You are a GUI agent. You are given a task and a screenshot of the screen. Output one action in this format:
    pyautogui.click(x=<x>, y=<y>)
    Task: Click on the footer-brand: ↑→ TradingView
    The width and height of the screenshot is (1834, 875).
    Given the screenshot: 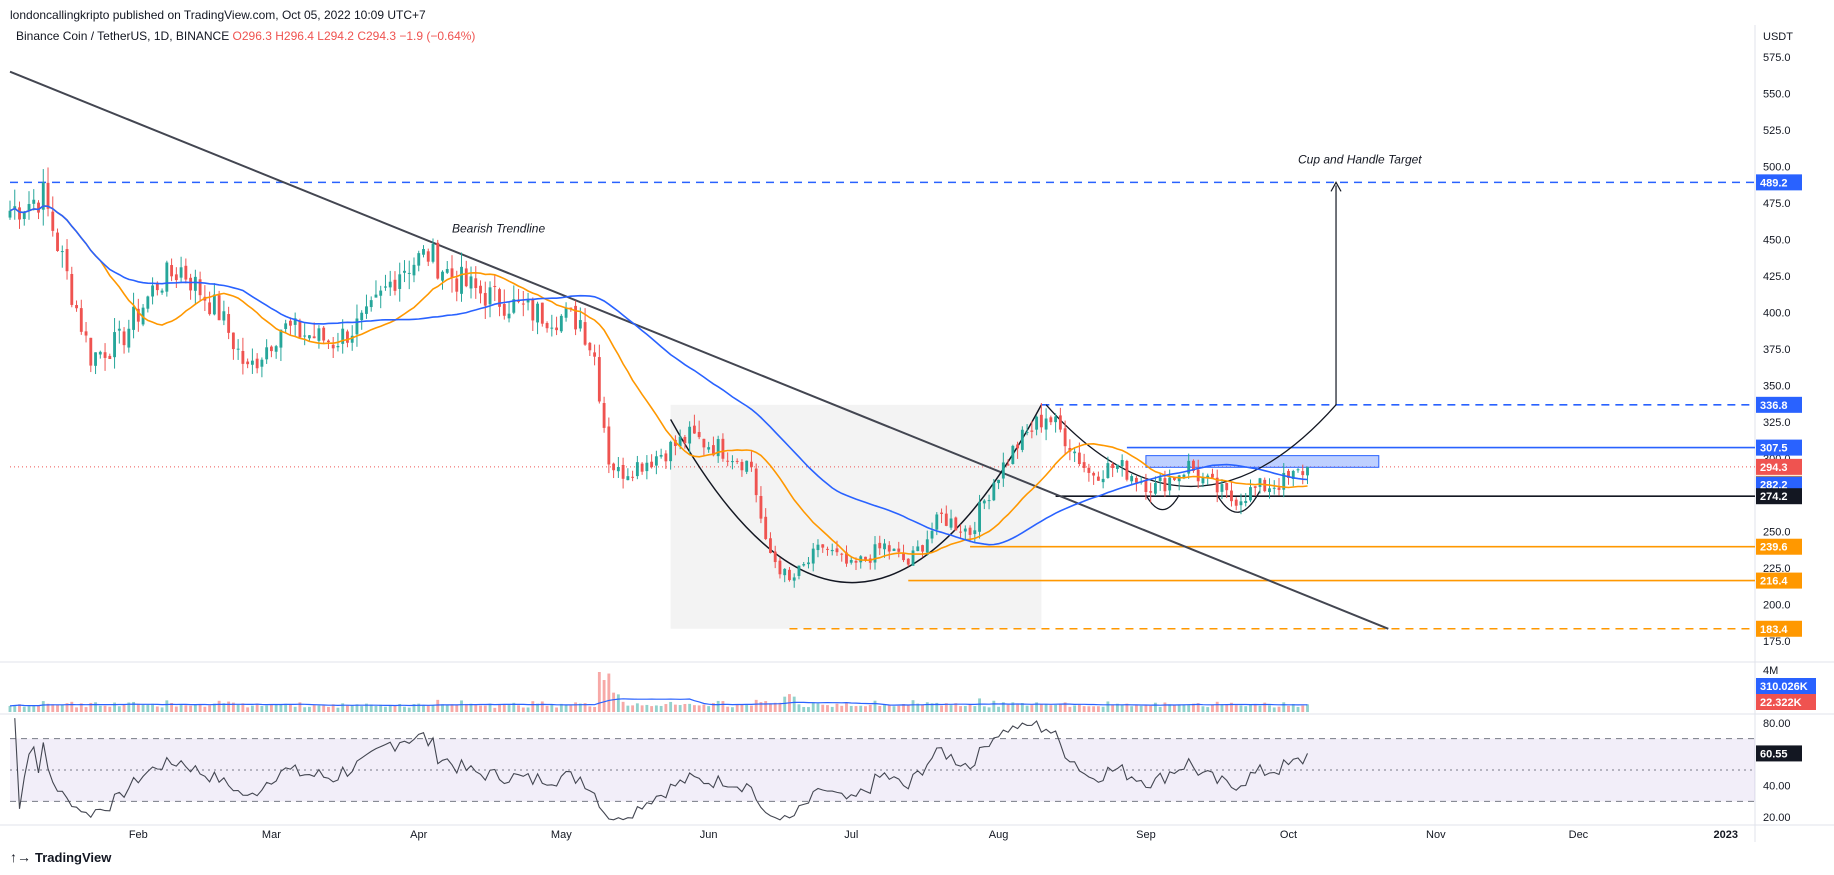 What is the action you would take?
    pyautogui.click(x=60, y=857)
    